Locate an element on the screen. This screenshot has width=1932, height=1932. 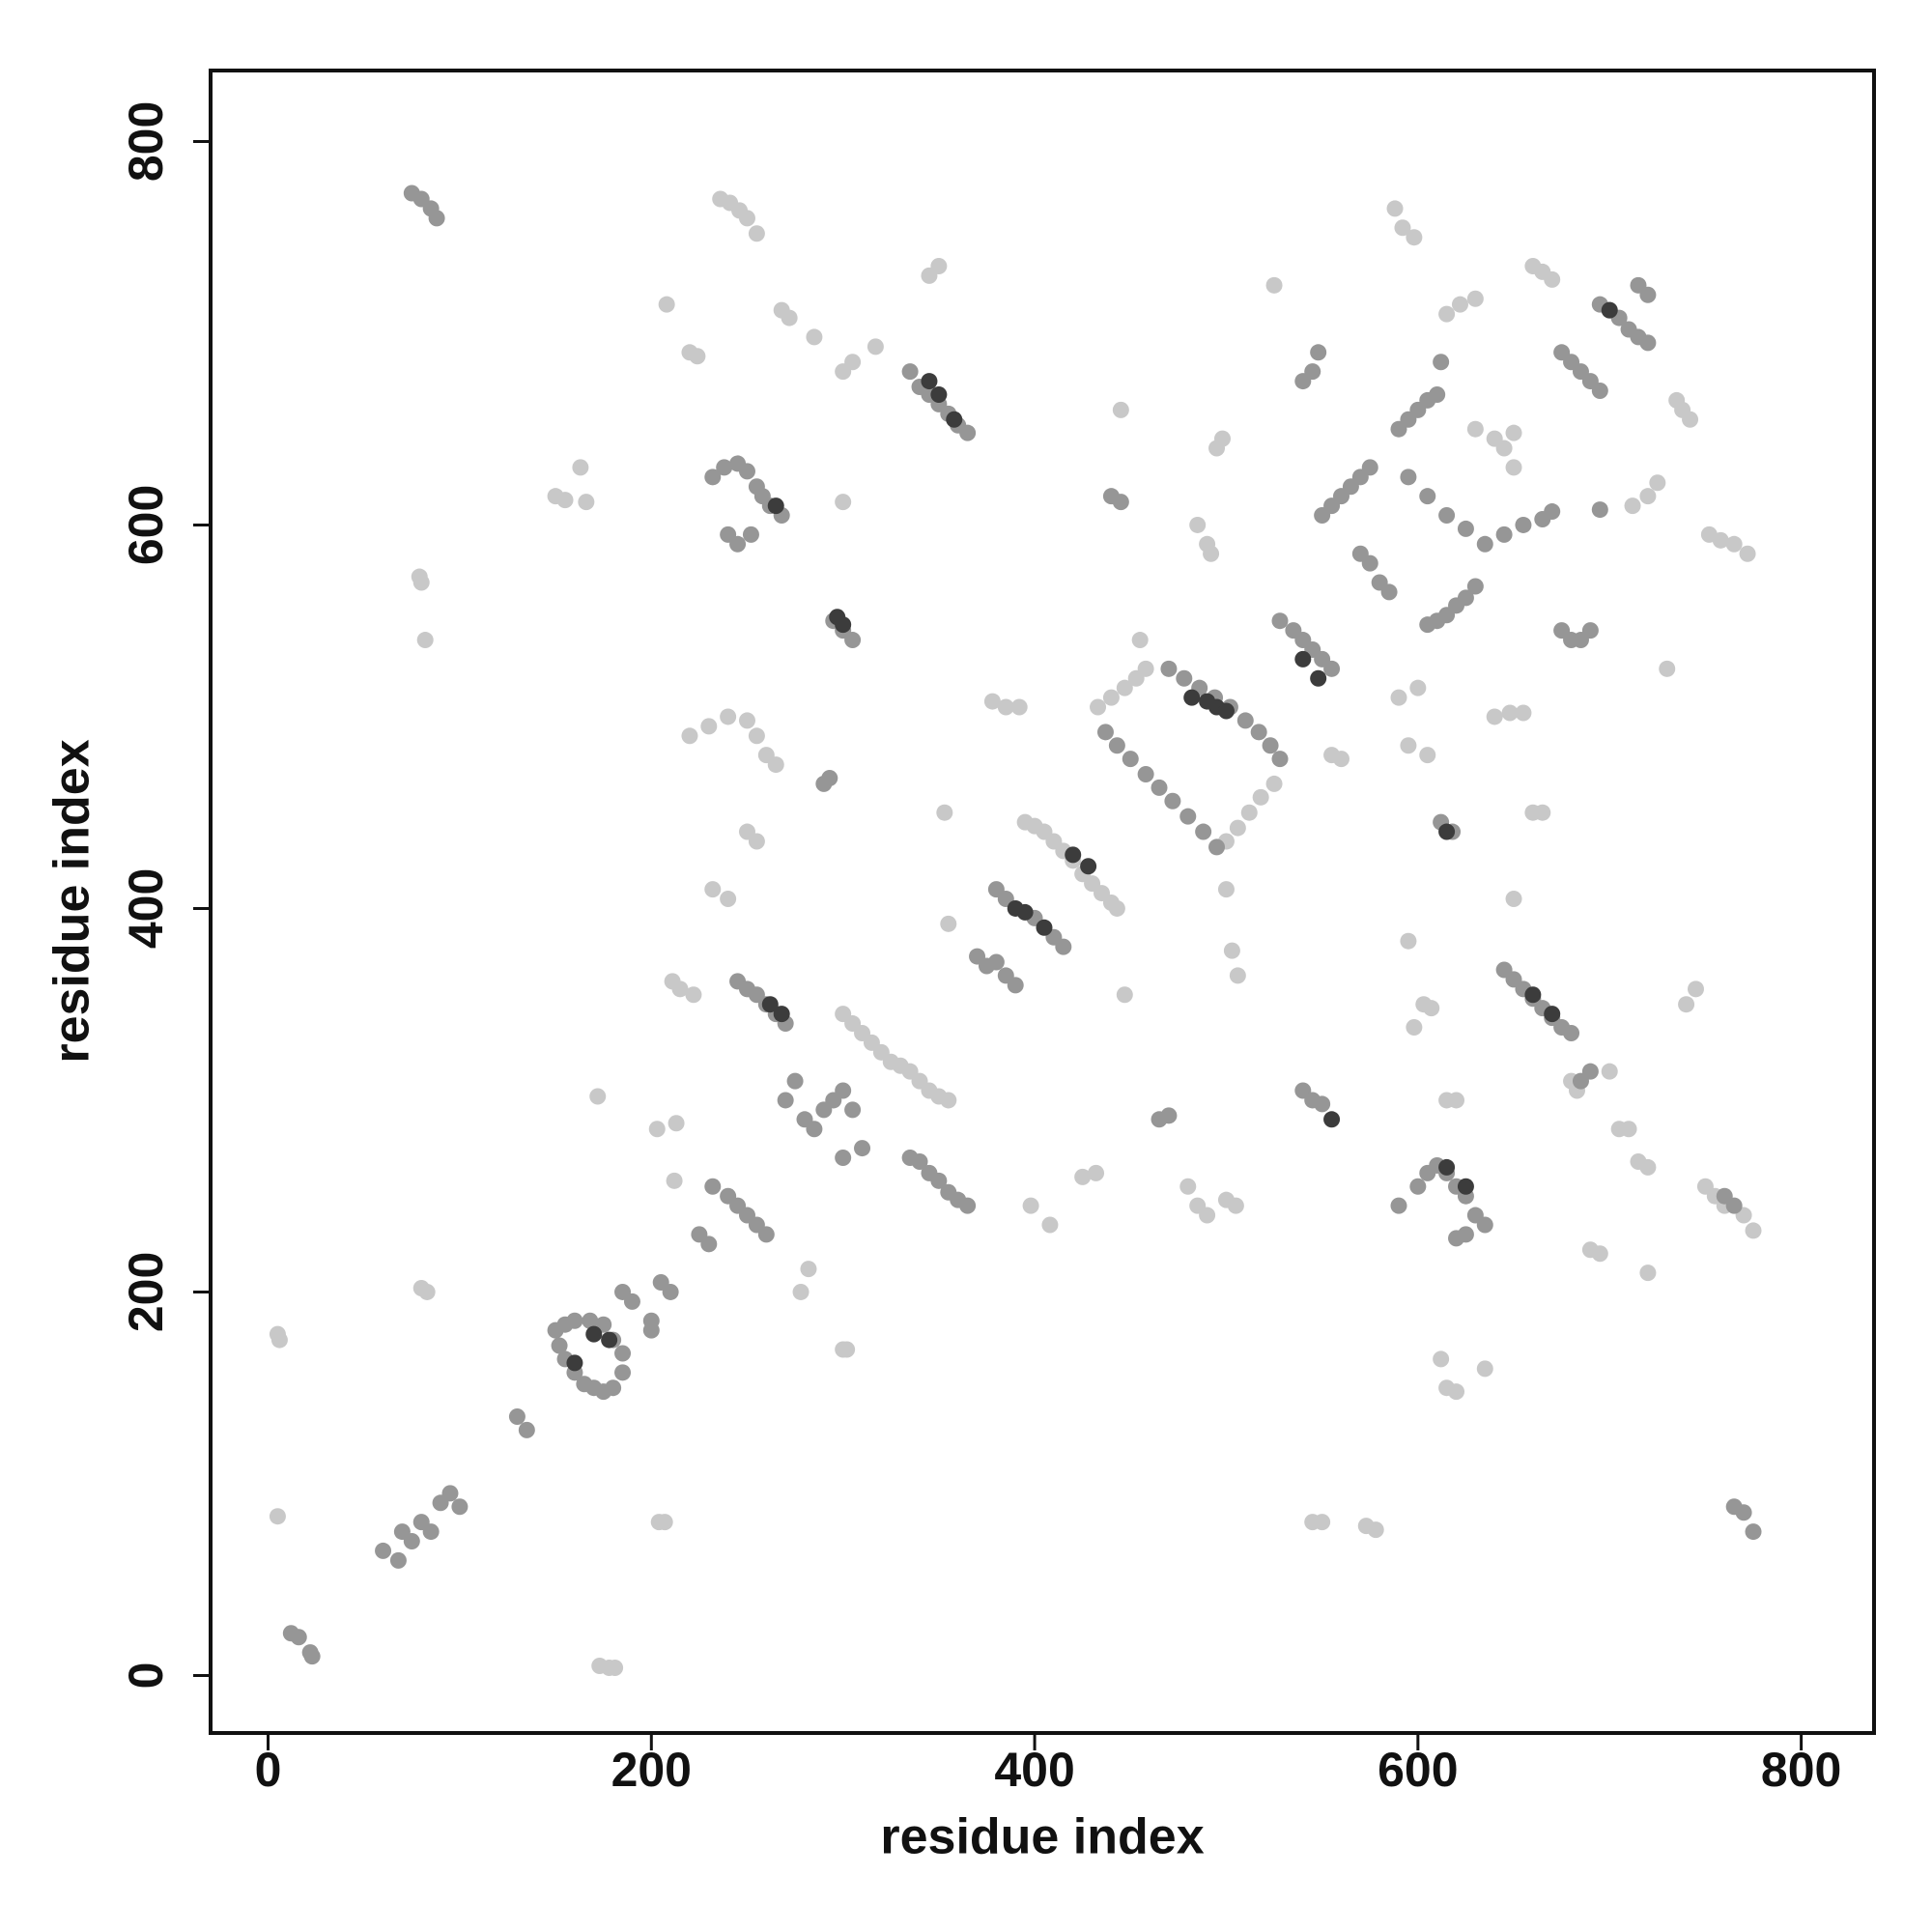
x-tick-label: 200 is located at coordinates (651, 1770).